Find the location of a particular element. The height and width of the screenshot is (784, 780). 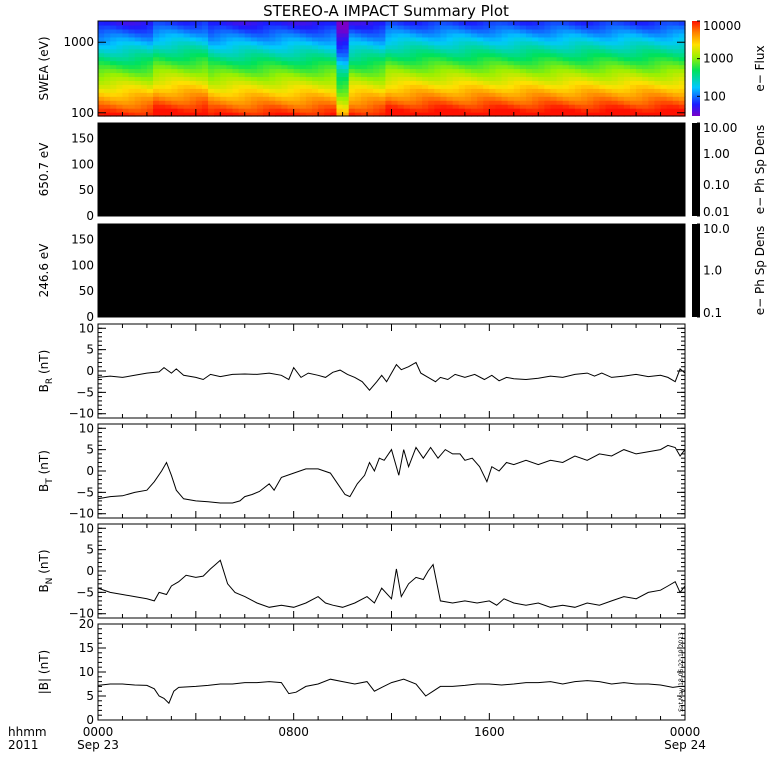

y-tick-label-bn: 5 is located at coordinates (90, 550).